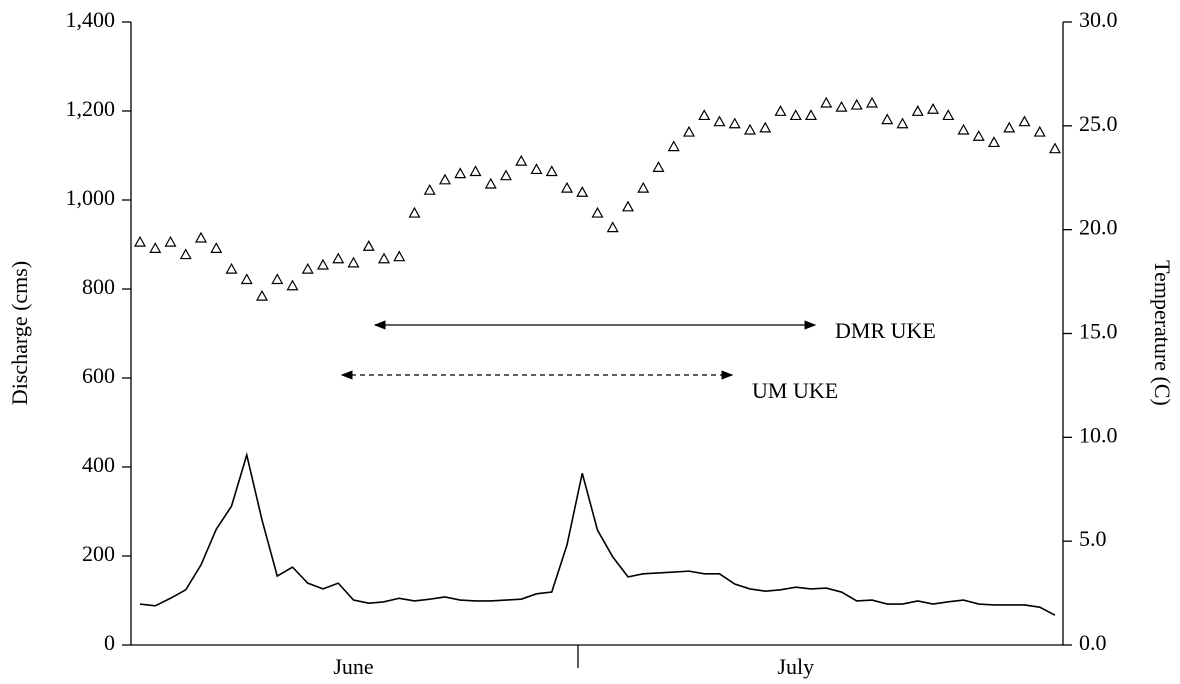  Describe the element at coordinates (98, 286) in the screenshot. I see `y-tick-label: 800` at that location.